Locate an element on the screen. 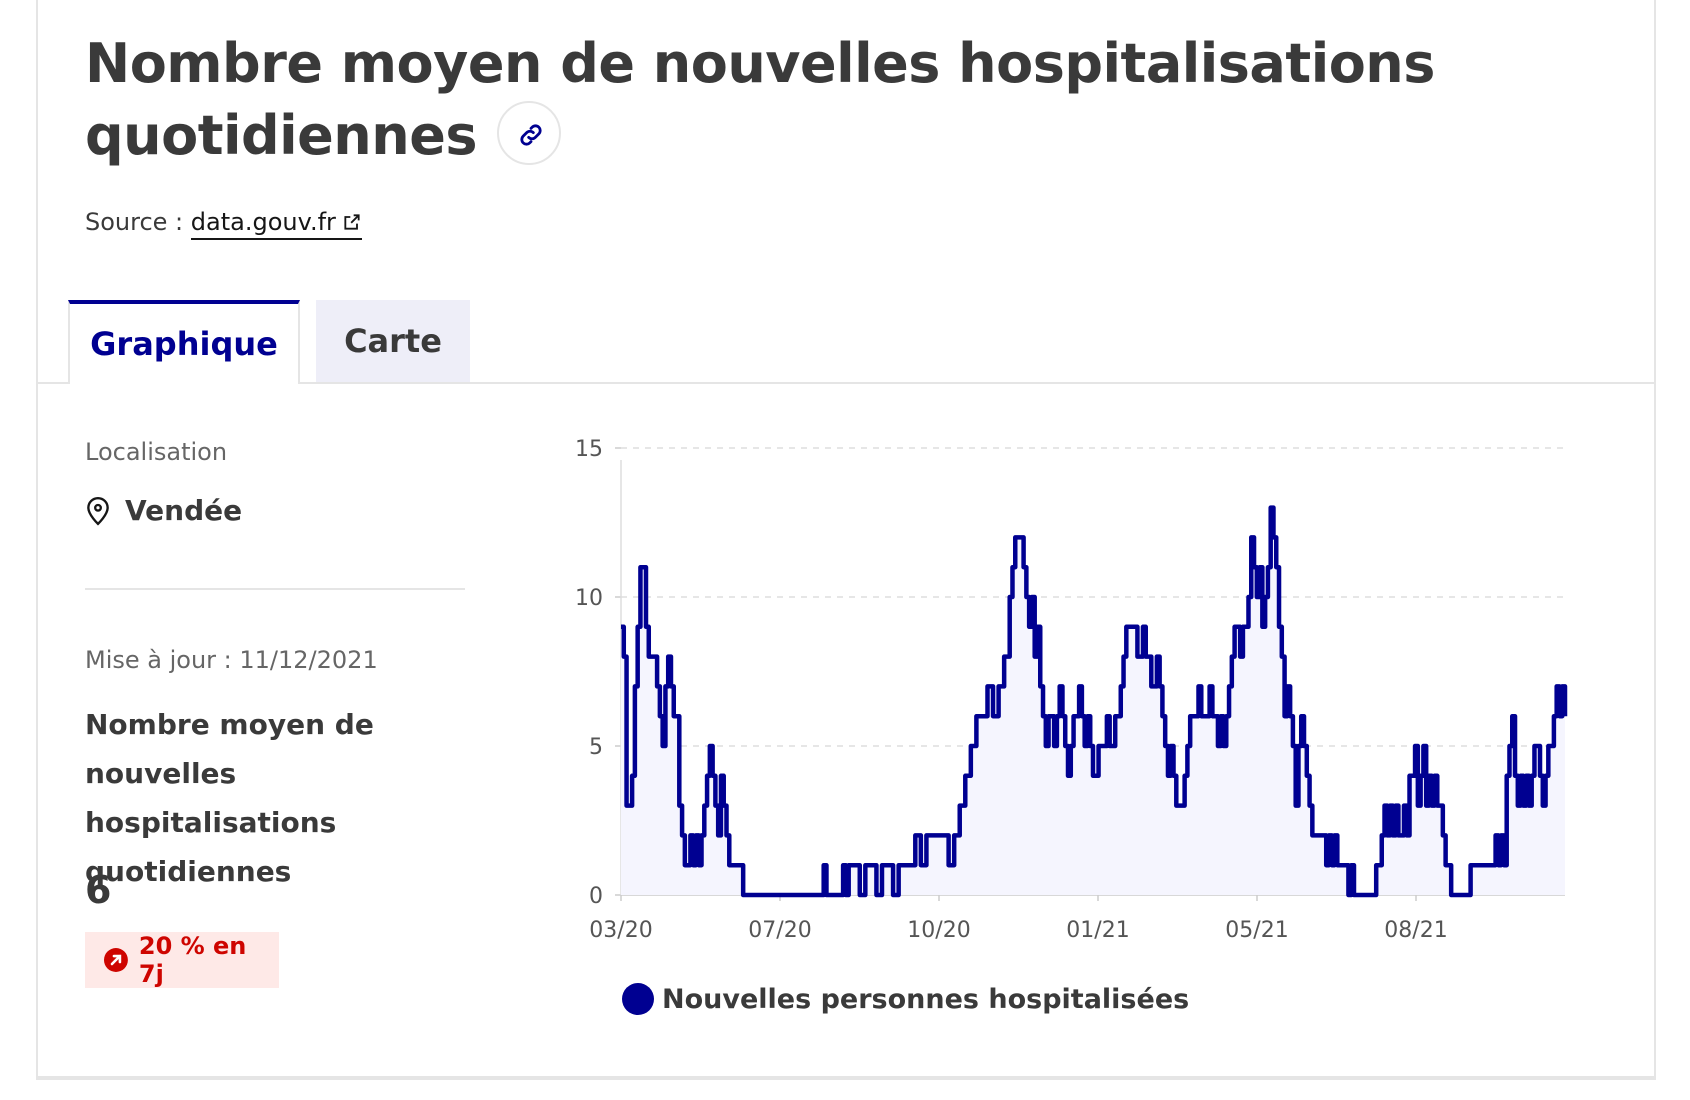 The width and height of the screenshot is (1690, 1100). copy-link-button is located at coordinates (528, 133).